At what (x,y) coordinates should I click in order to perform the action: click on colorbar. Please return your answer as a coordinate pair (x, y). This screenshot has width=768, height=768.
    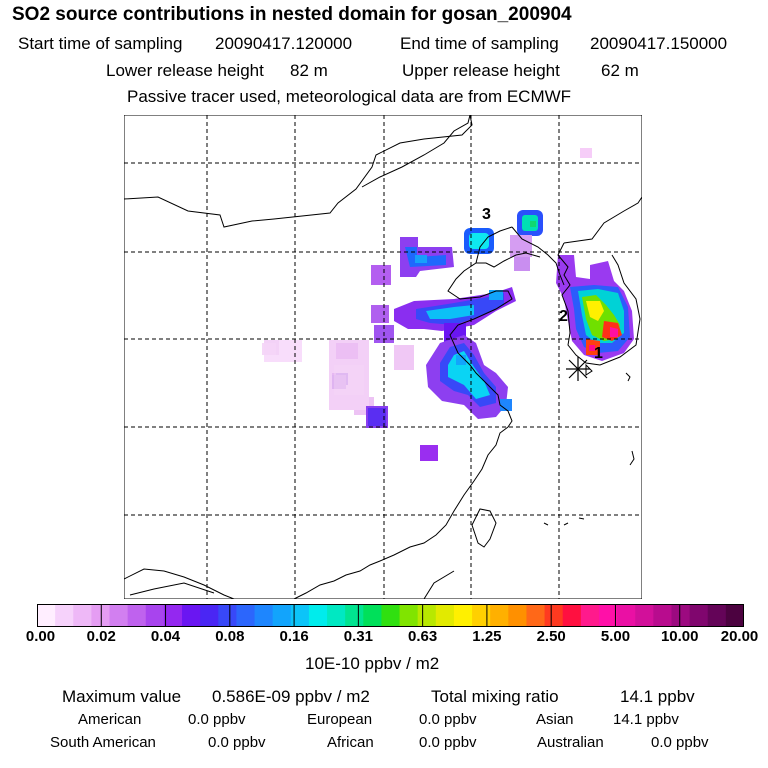
    Looking at the image, I should click on (390, 615).